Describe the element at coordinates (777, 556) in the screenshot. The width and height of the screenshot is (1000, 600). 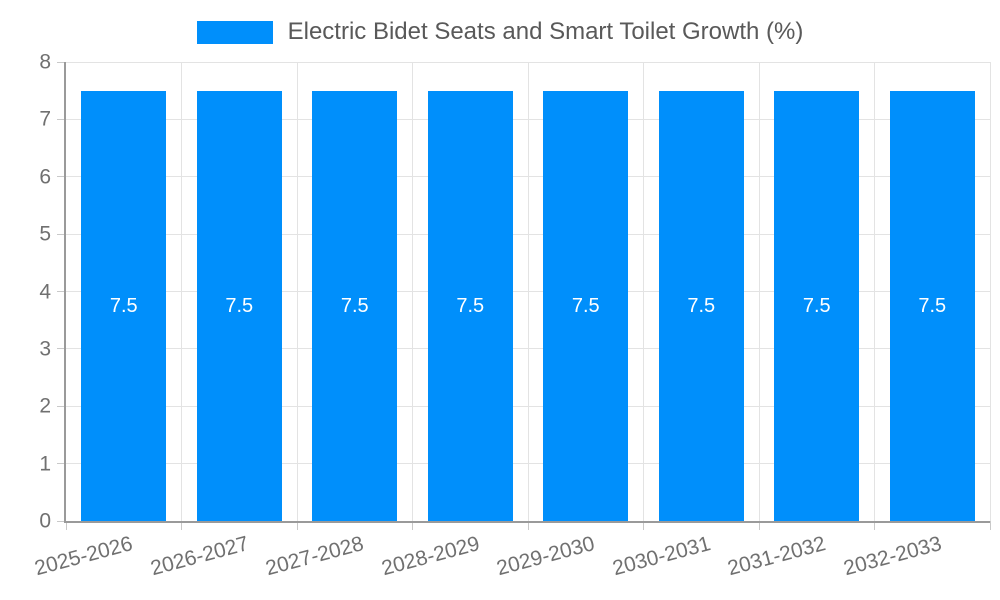
I see `x-axis-tick-label: 2031-2032` at that location.